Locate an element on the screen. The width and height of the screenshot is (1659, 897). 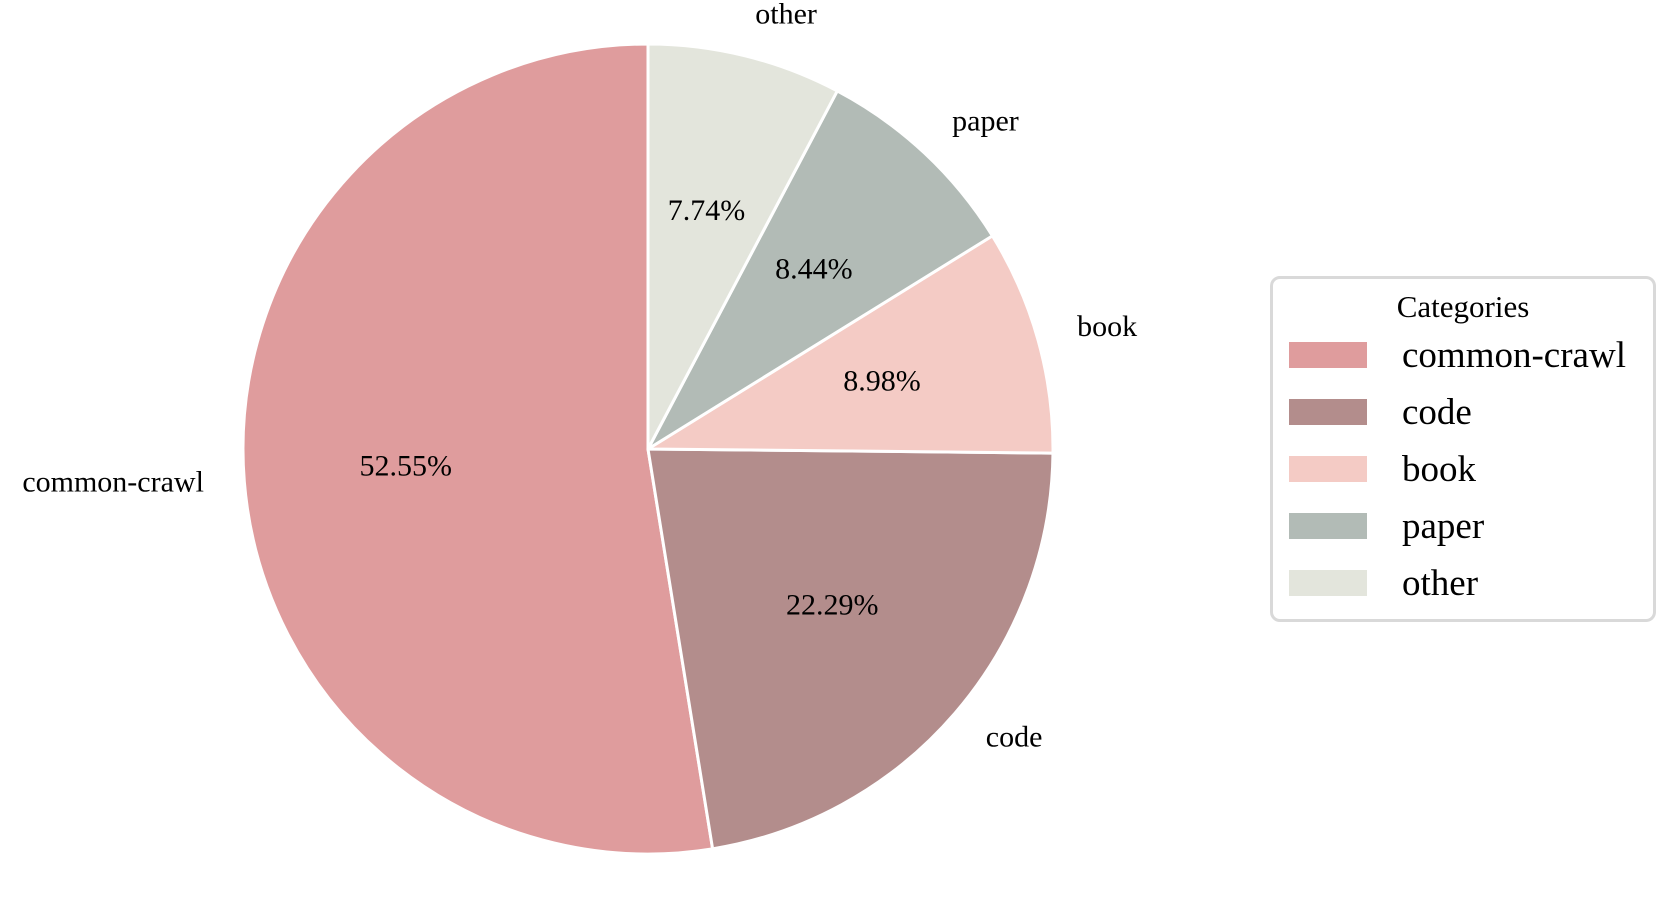
legend-item-other: other is located at coordinates (1384, 583).